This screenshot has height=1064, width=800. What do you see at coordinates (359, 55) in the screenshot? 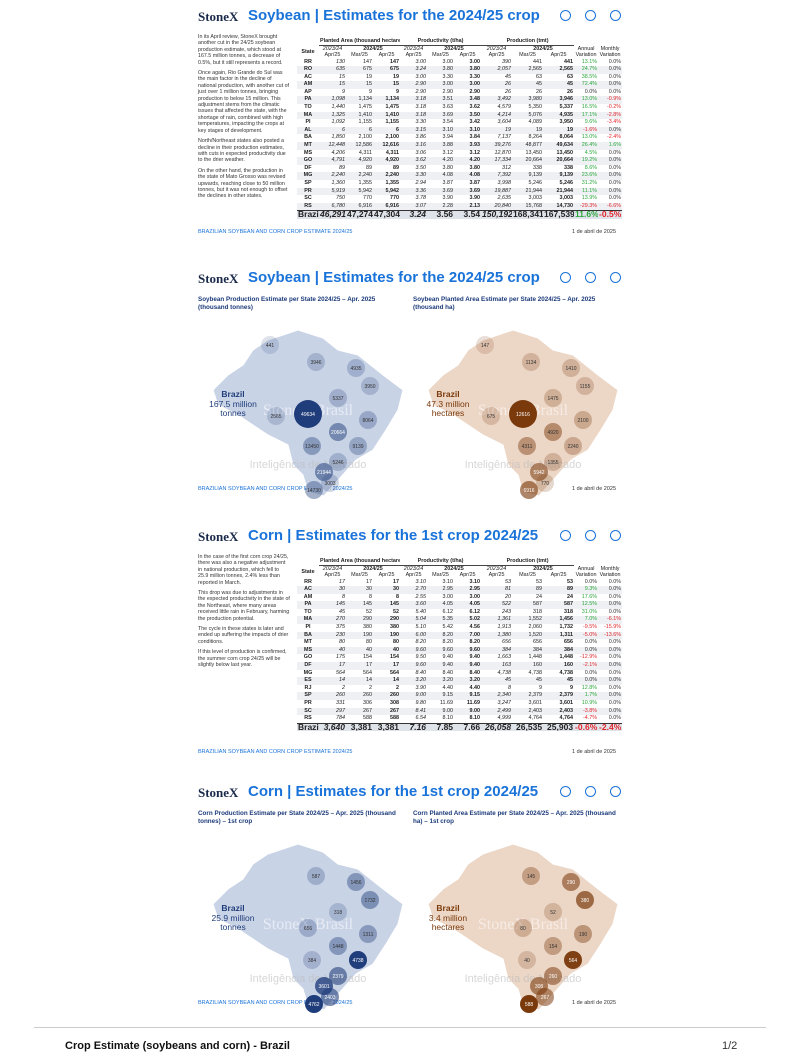
I see `month-header: Mar/25` at bounding box center [359, 55].